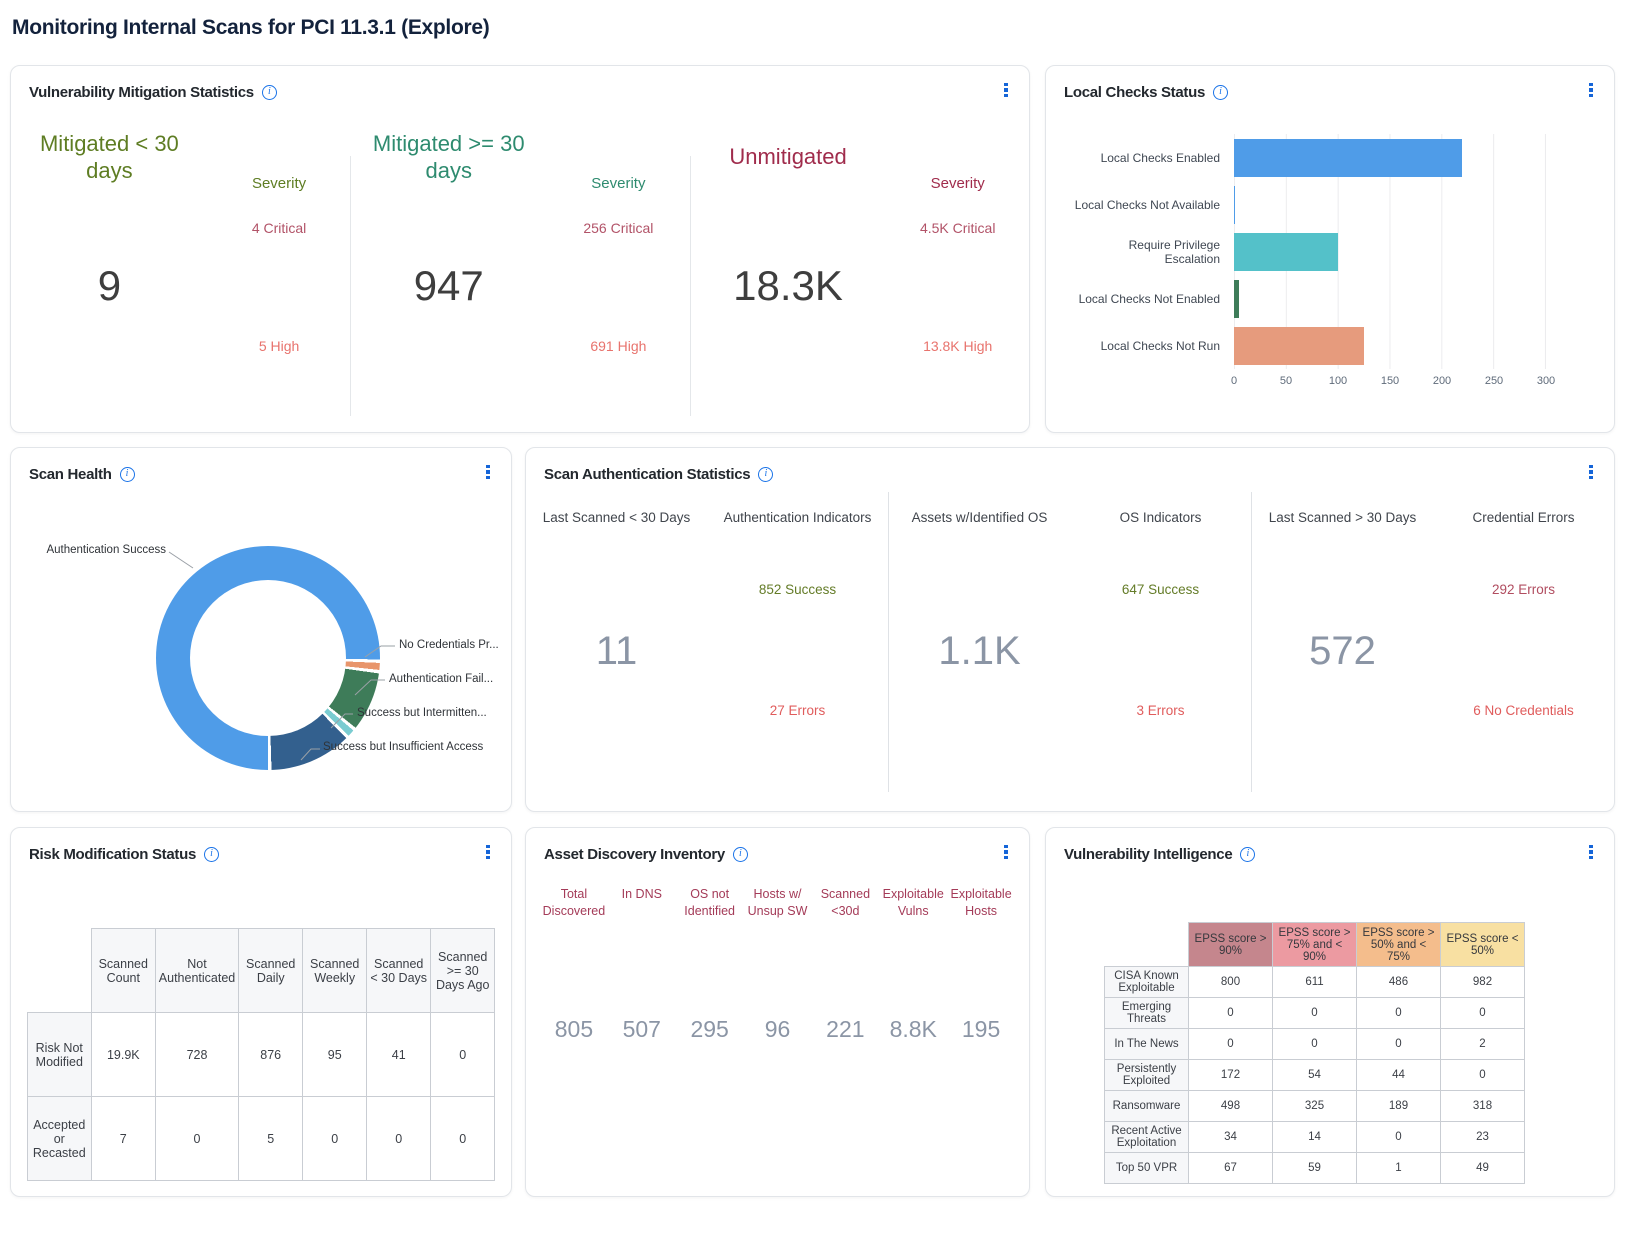 The width and height of the screenshot is (1625, 1250). What do you see at coordinates (1398, 1075) in the screenshot?
I see `table-cell: 44` at bounding box center [1398, 1075].